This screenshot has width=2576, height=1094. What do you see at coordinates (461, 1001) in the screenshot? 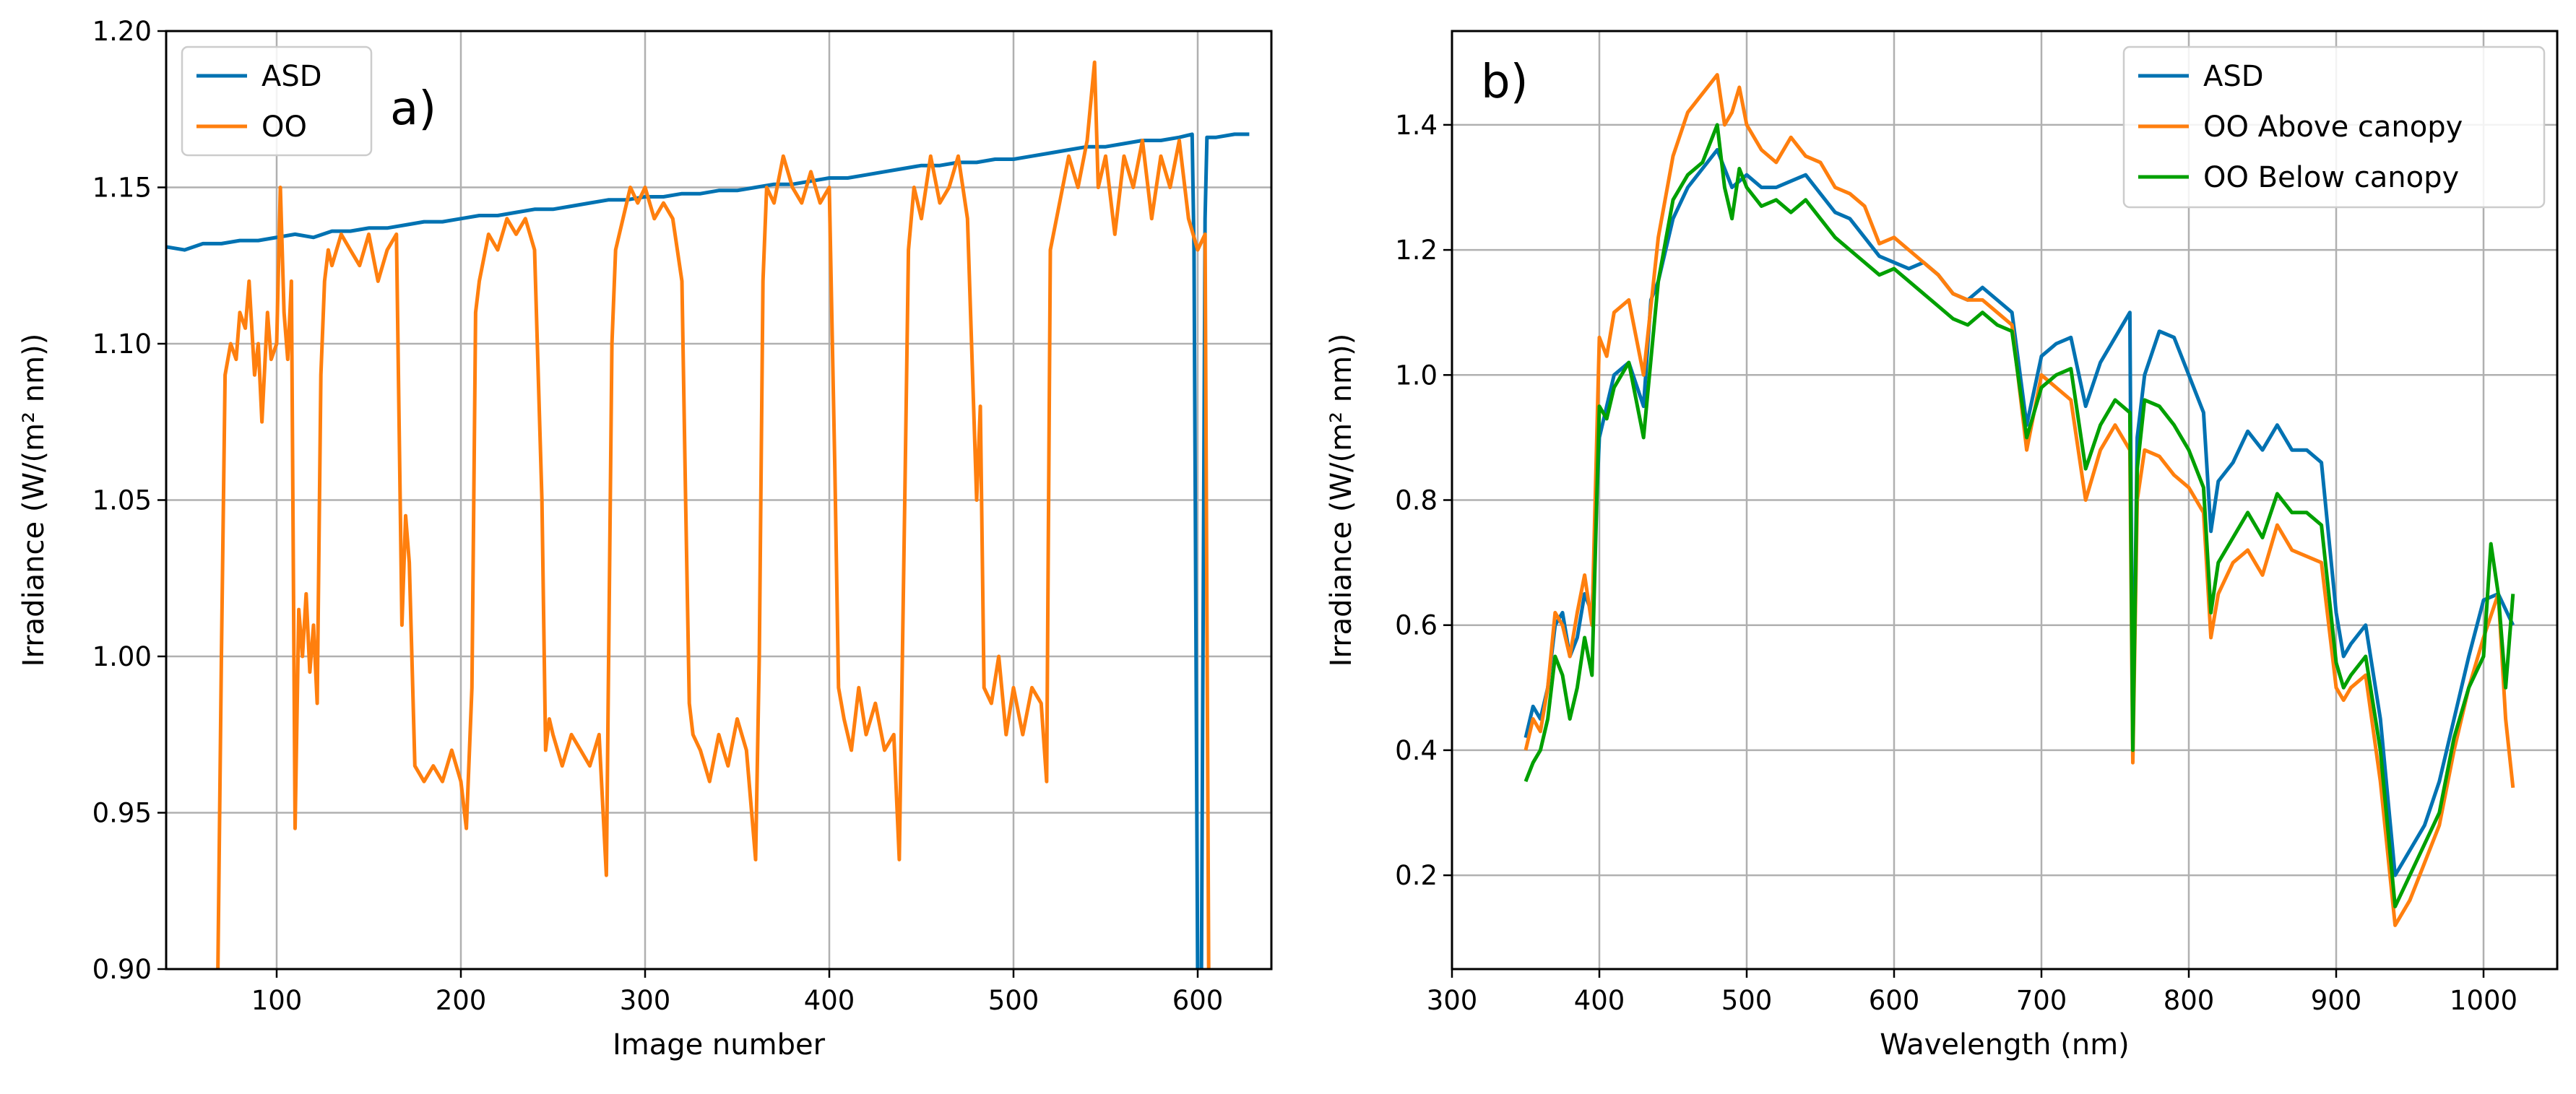
I see `x-tick-label-a: 200` at bounding box center [461, 1001].